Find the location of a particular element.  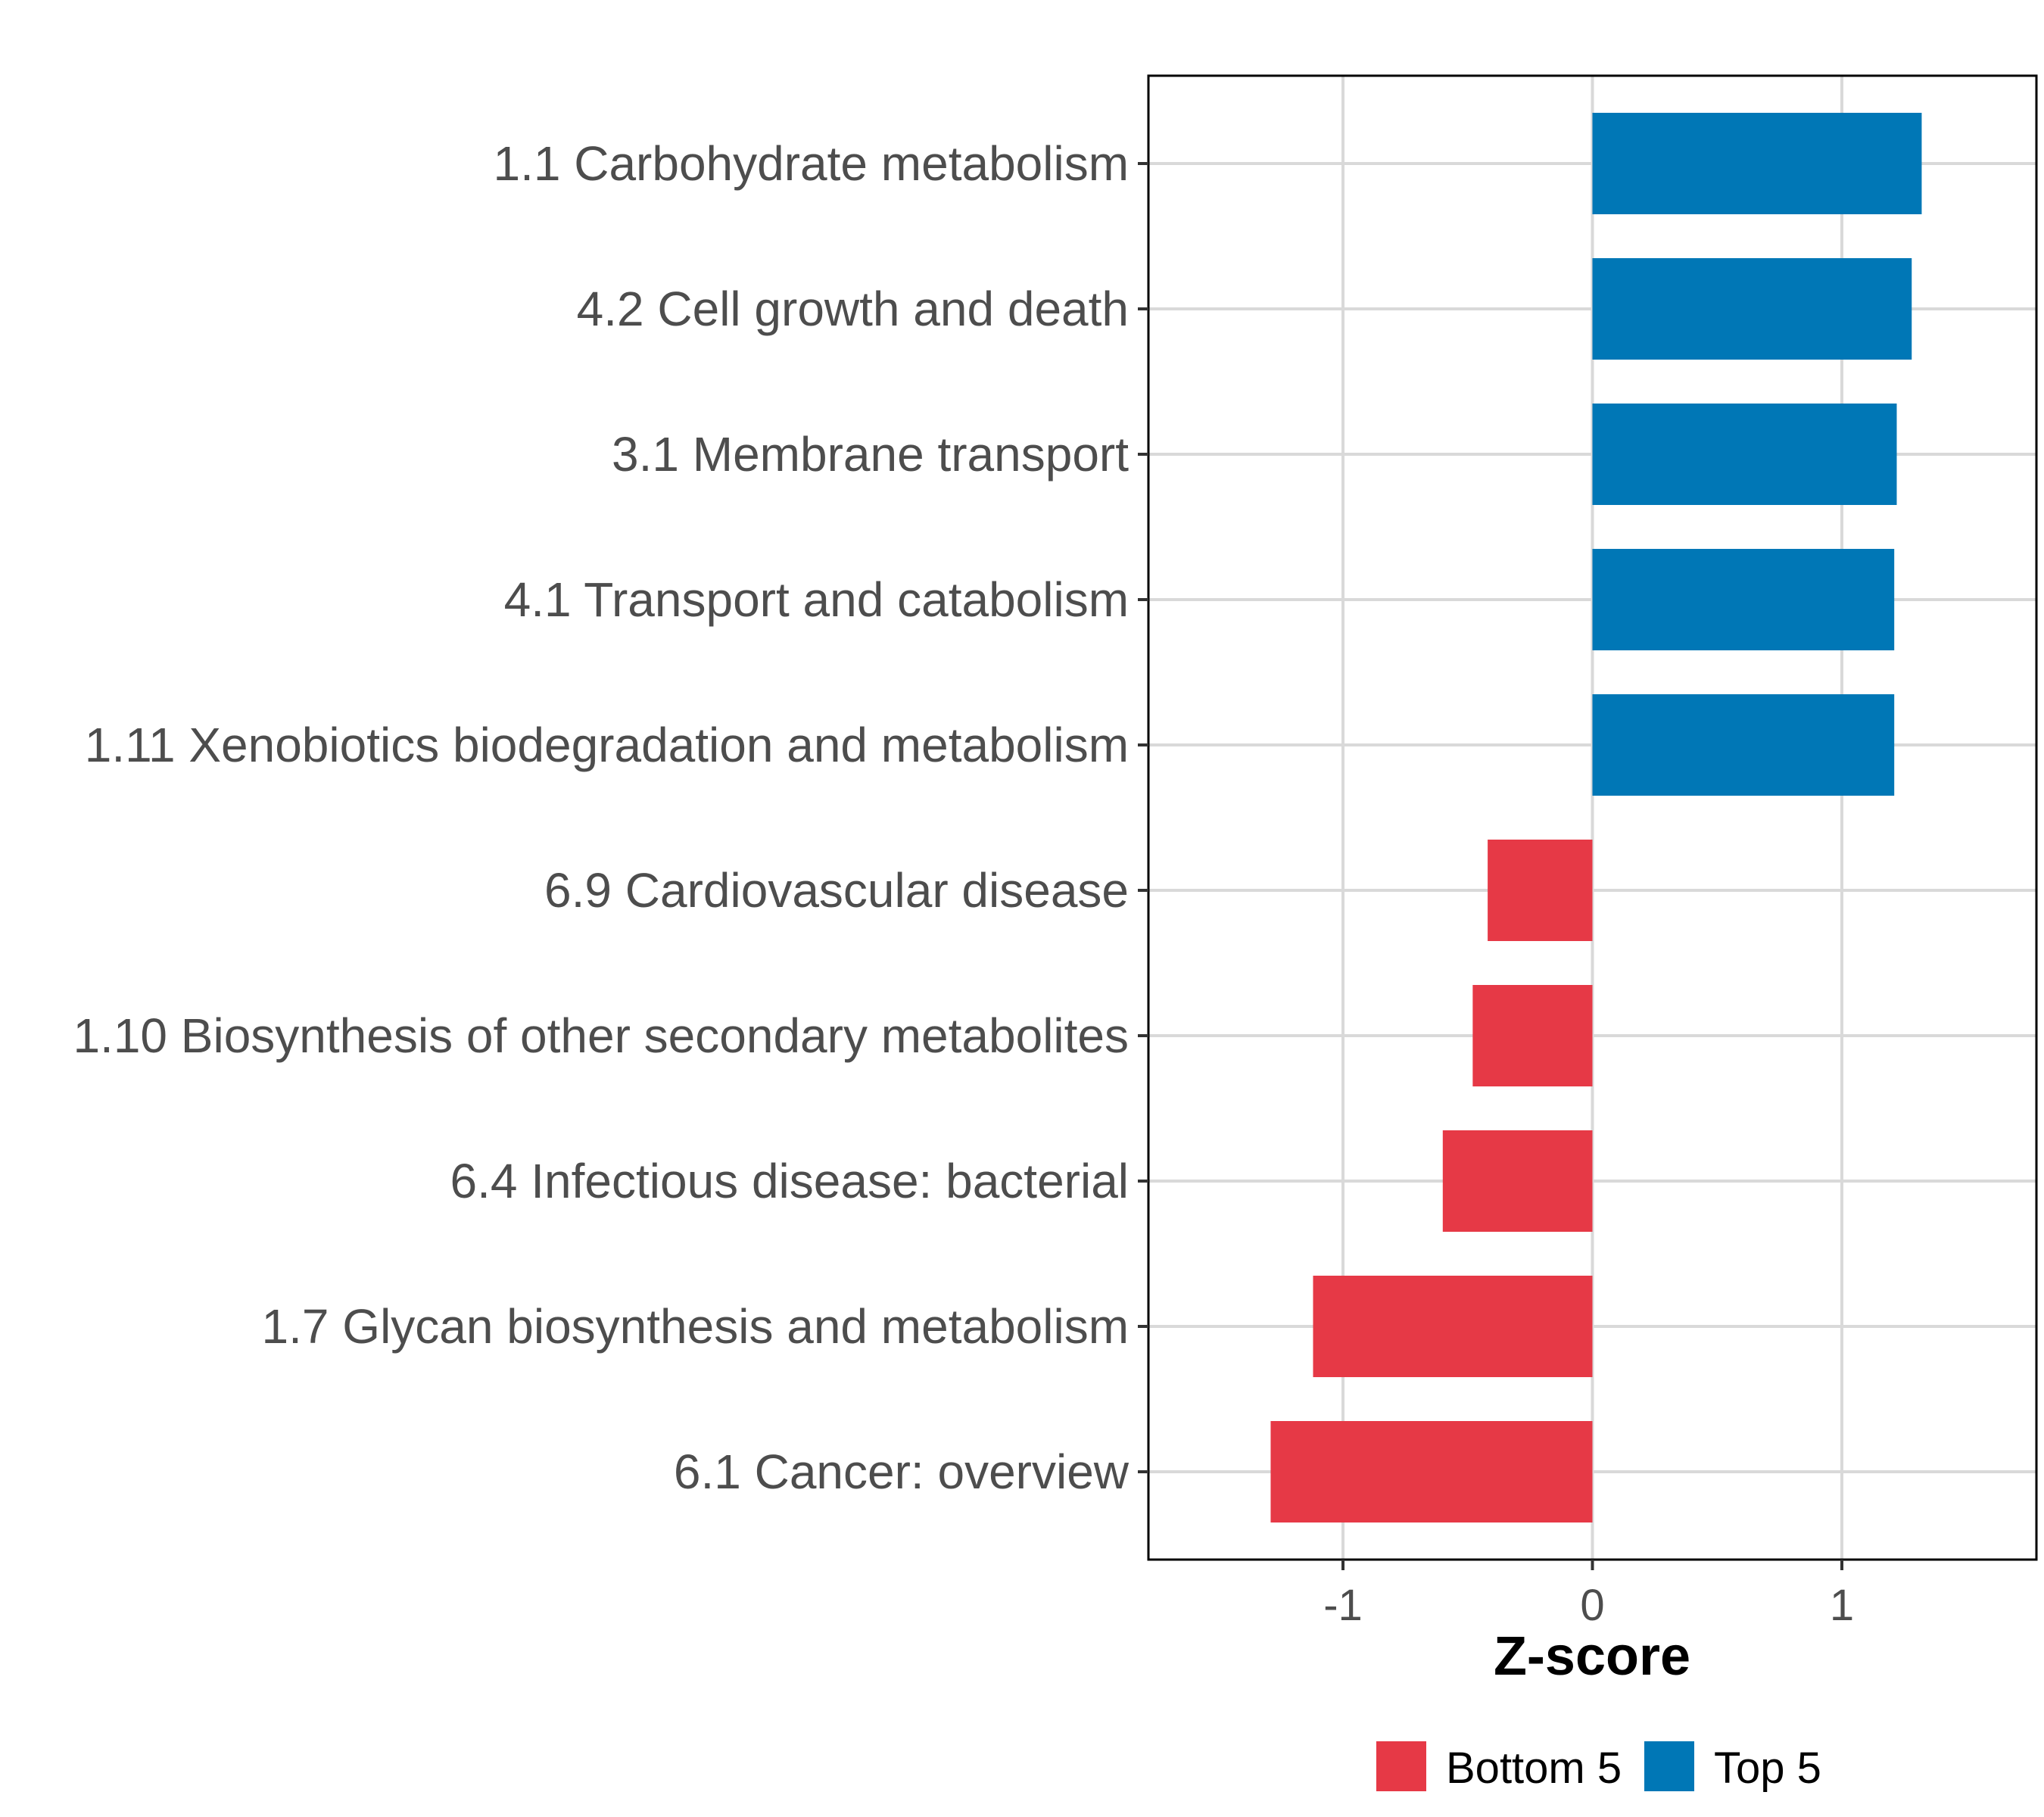

x-tick-label: 0 is located at coordinates (1592, 1605).